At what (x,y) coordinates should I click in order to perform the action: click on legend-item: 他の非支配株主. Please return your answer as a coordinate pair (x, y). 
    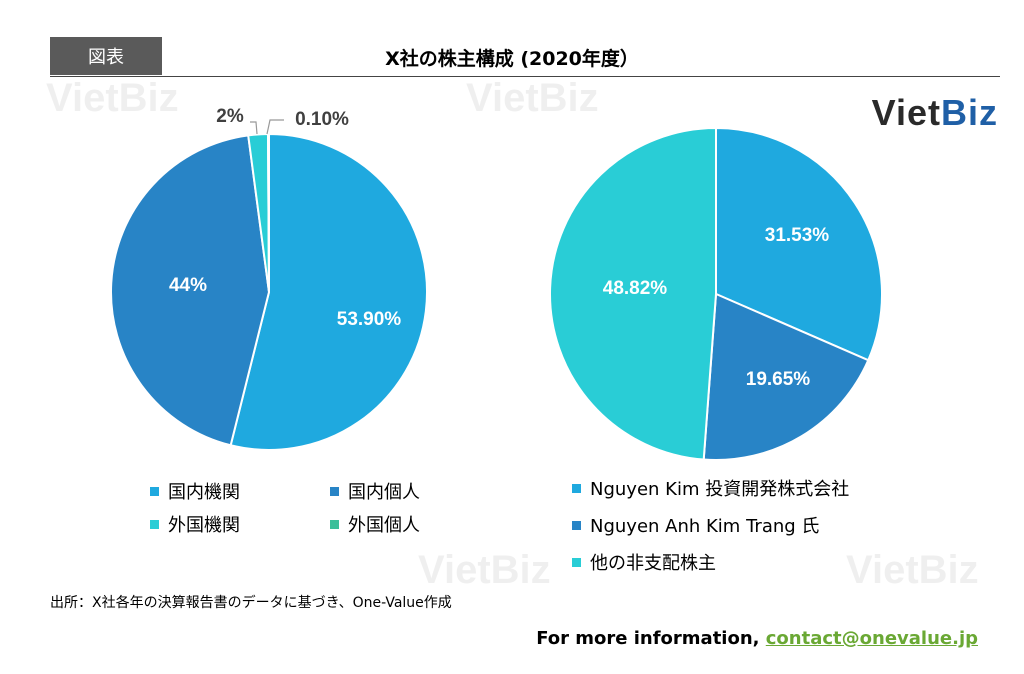
    Looking at the image, I should click on (644, 562).